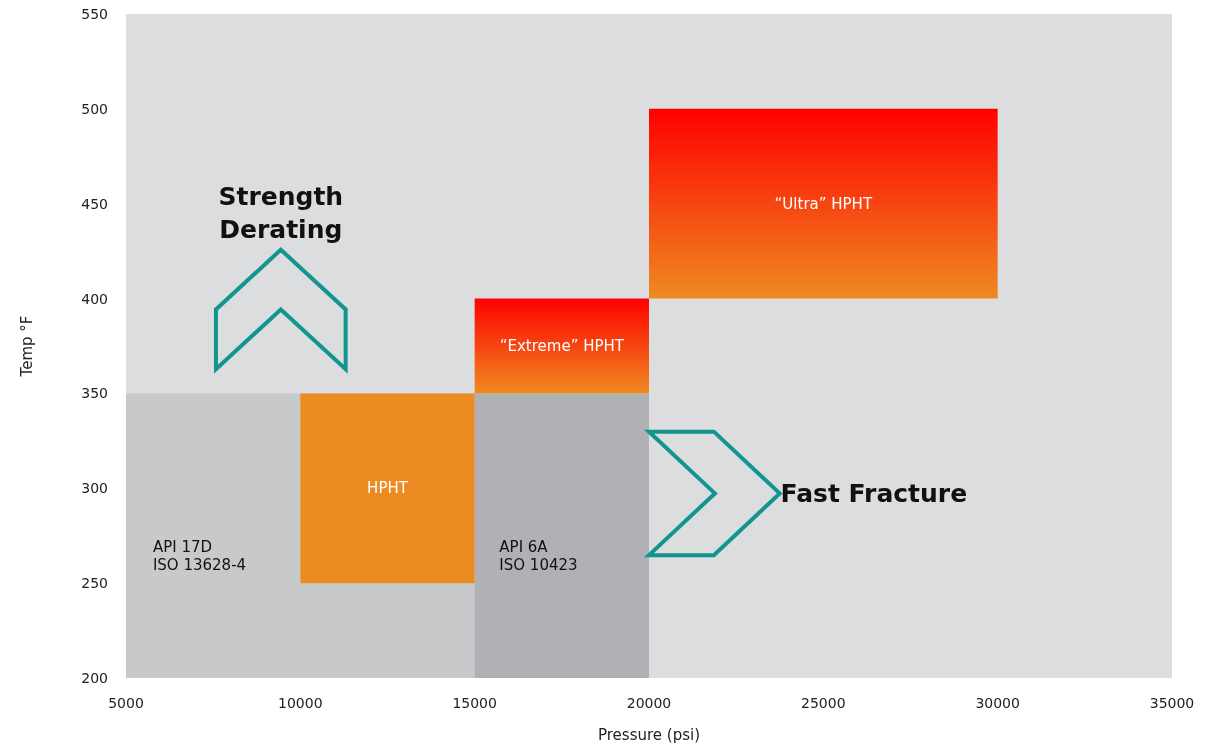  What do you see at coordinates (27, 346) in the screenshot?
I see `y-axis-title: Temp °F` at bounding box center [27, 346].